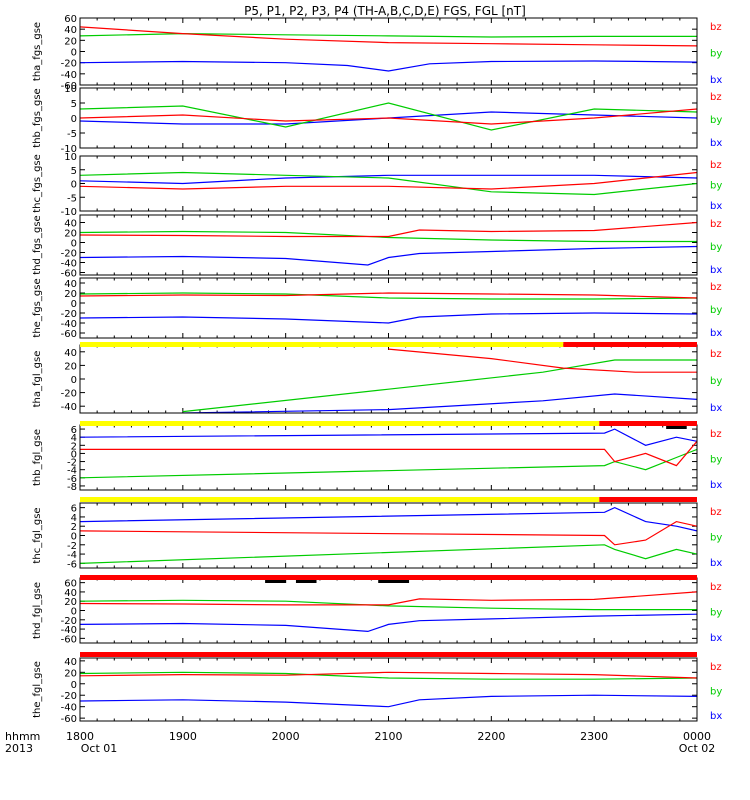  What do you see at coordinates (74, 171) in the screenshot?
I see `y-tick-label: 5` at bounding box center [74, 171].